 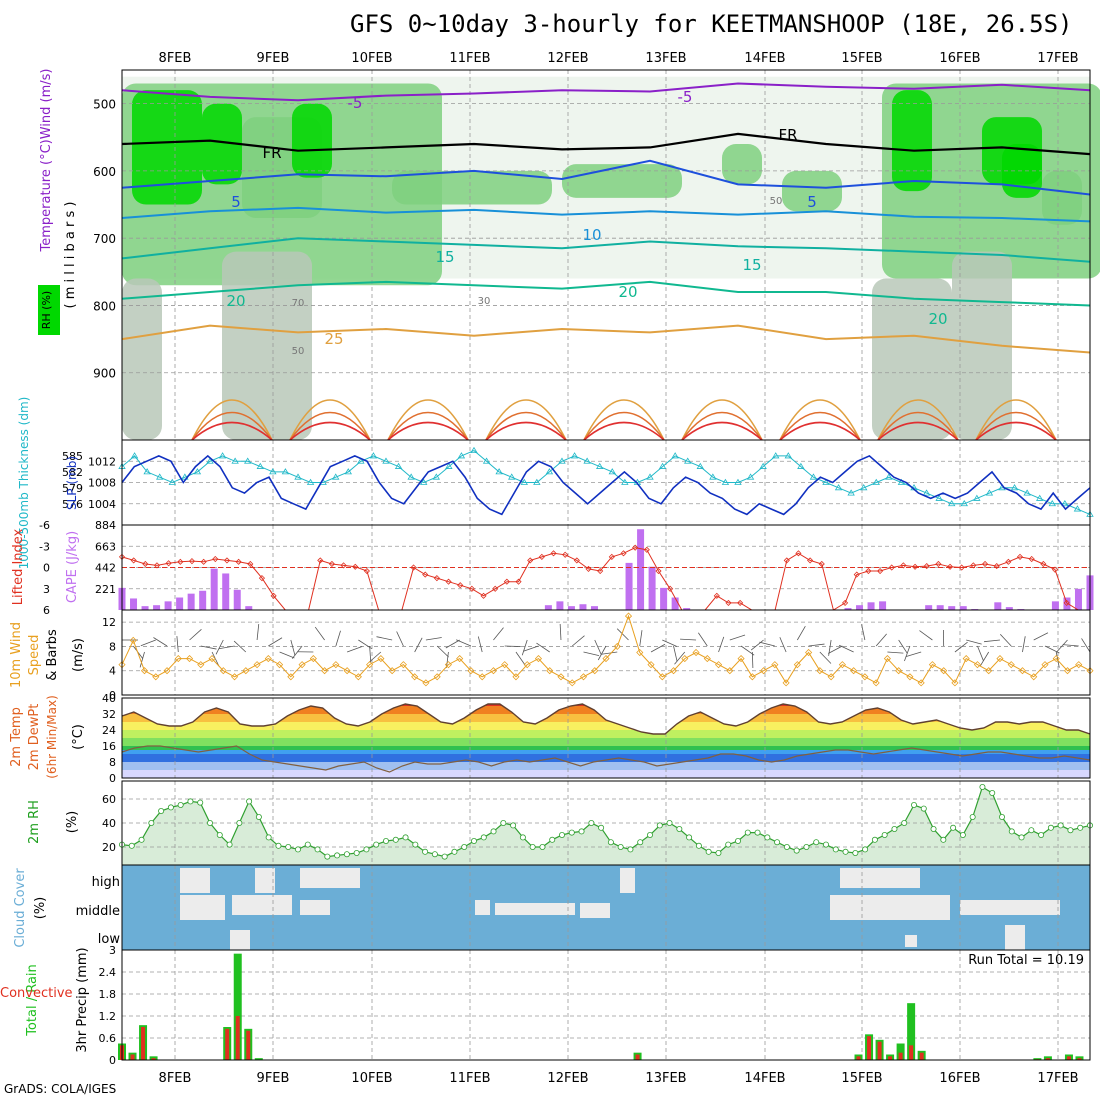 What do you see at coordinates (606, 485) in the screenshot?
I see `slp-line` at bounding box center [606, 485].